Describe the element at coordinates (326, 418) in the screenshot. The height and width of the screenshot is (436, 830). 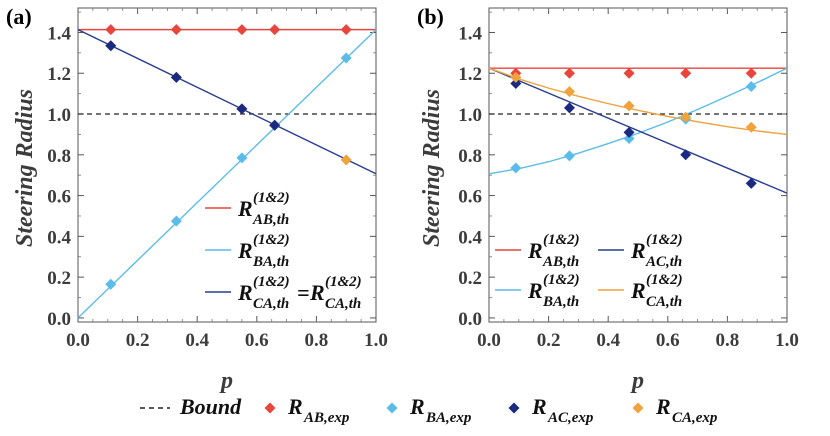
I see `bottom-legend-subscript: AB,exp` at that location.